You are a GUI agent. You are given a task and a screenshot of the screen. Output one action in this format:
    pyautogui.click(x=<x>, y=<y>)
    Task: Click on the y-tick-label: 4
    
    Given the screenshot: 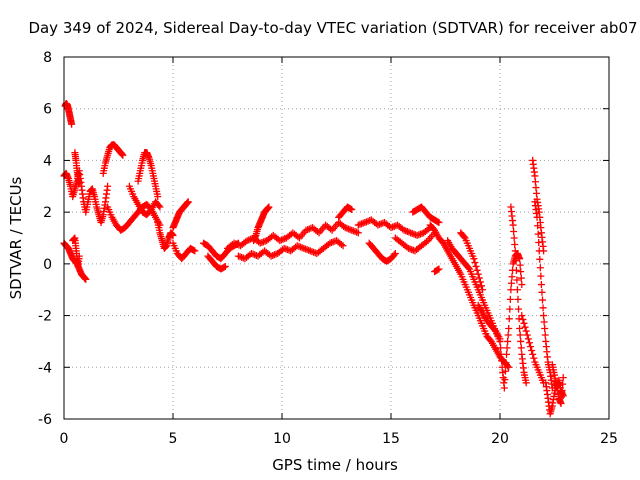 What is the action you would take?
    pyautogui.click(x=47, y=161)
    